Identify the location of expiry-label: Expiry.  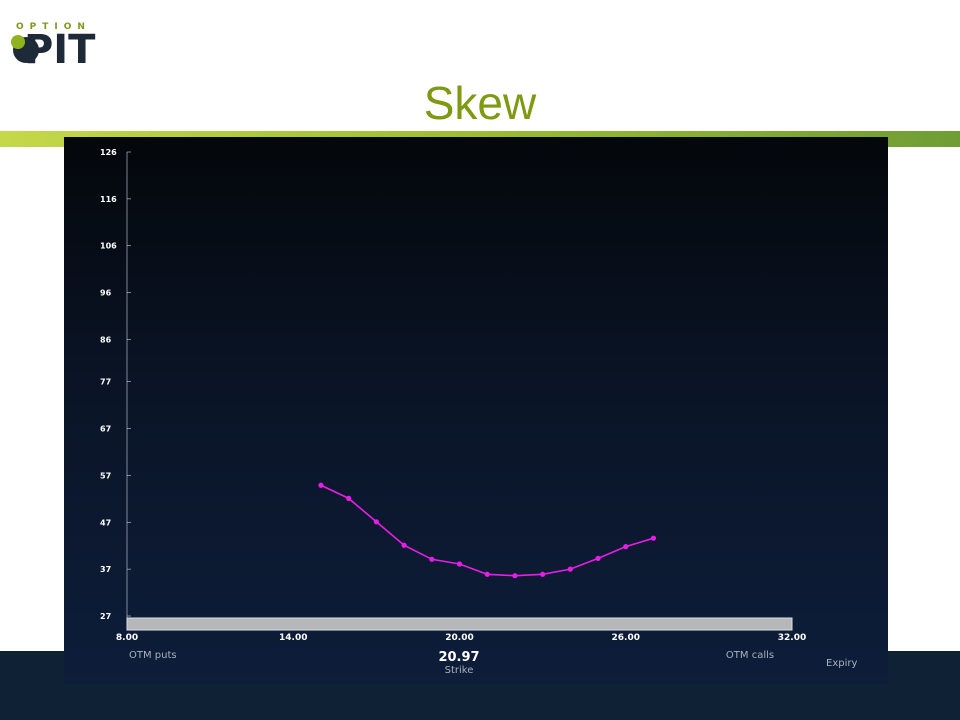
(841, 663).